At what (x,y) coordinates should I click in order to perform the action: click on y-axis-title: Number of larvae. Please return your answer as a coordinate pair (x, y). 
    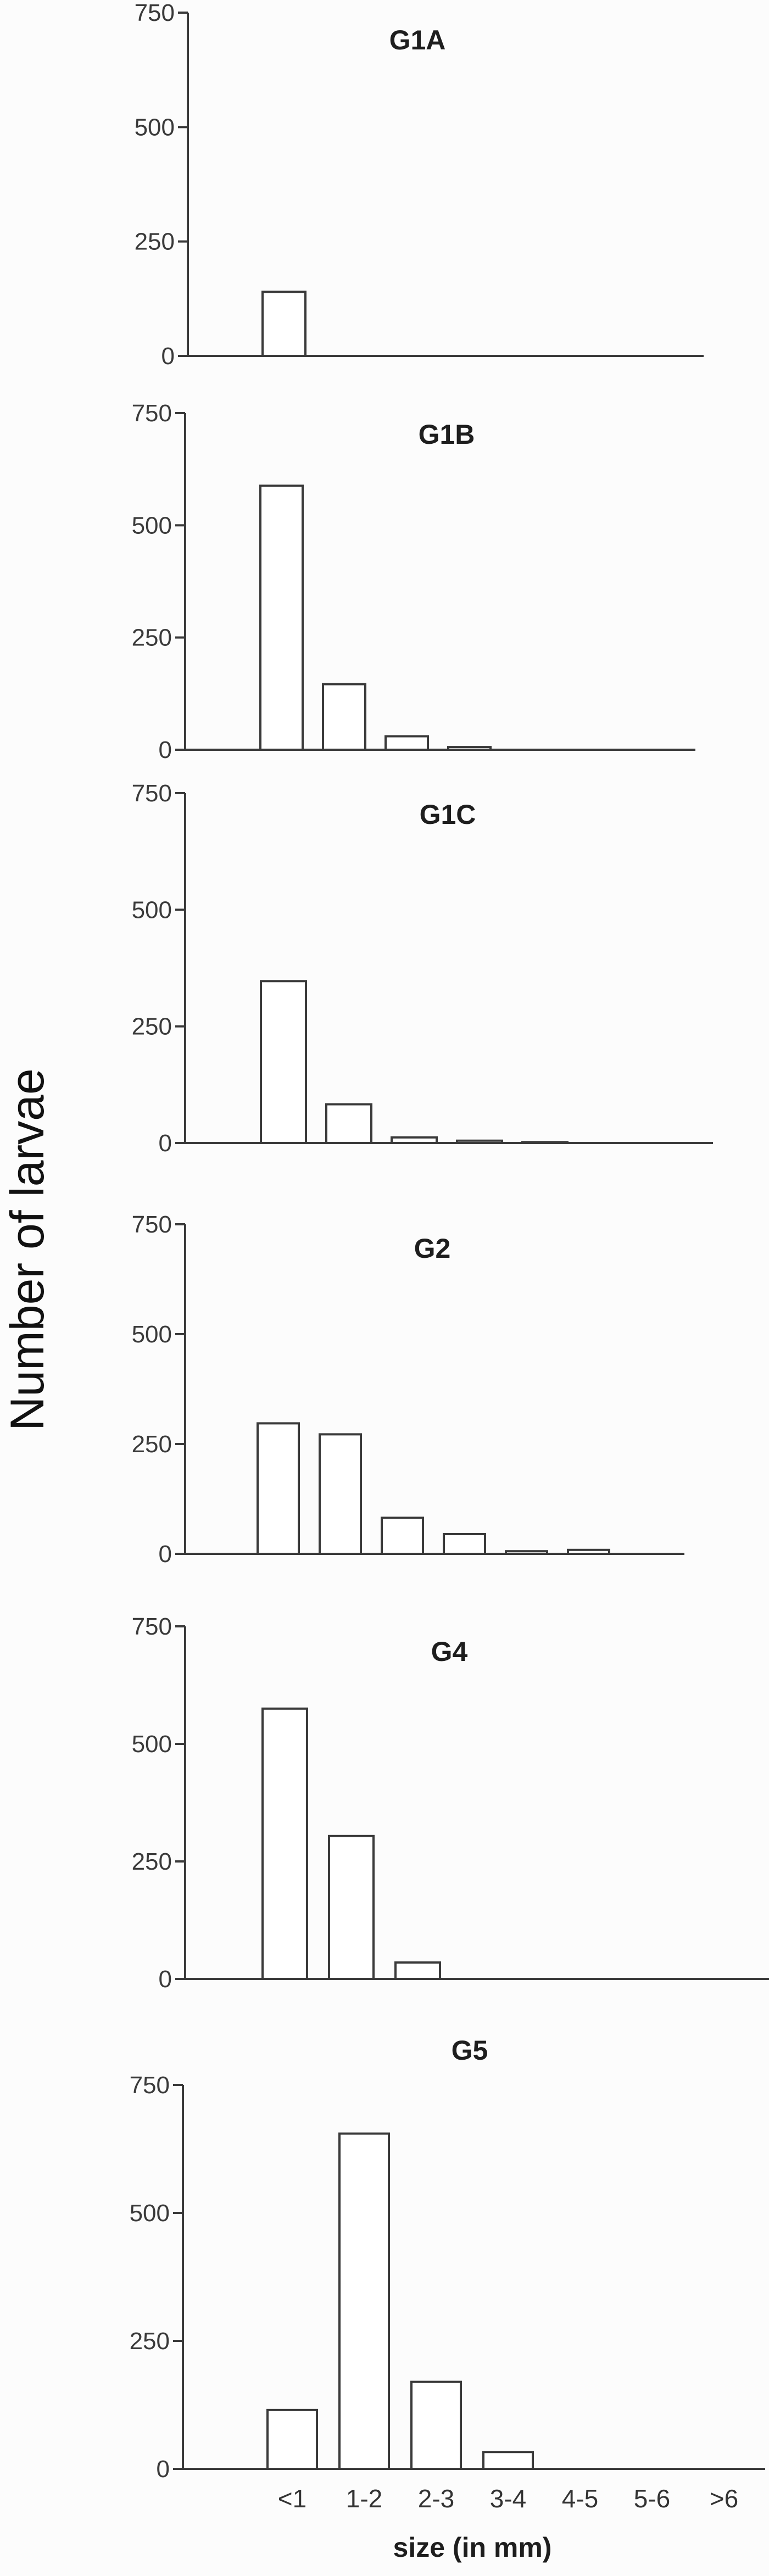
    Looking at the image, I should click on (27, 1249).